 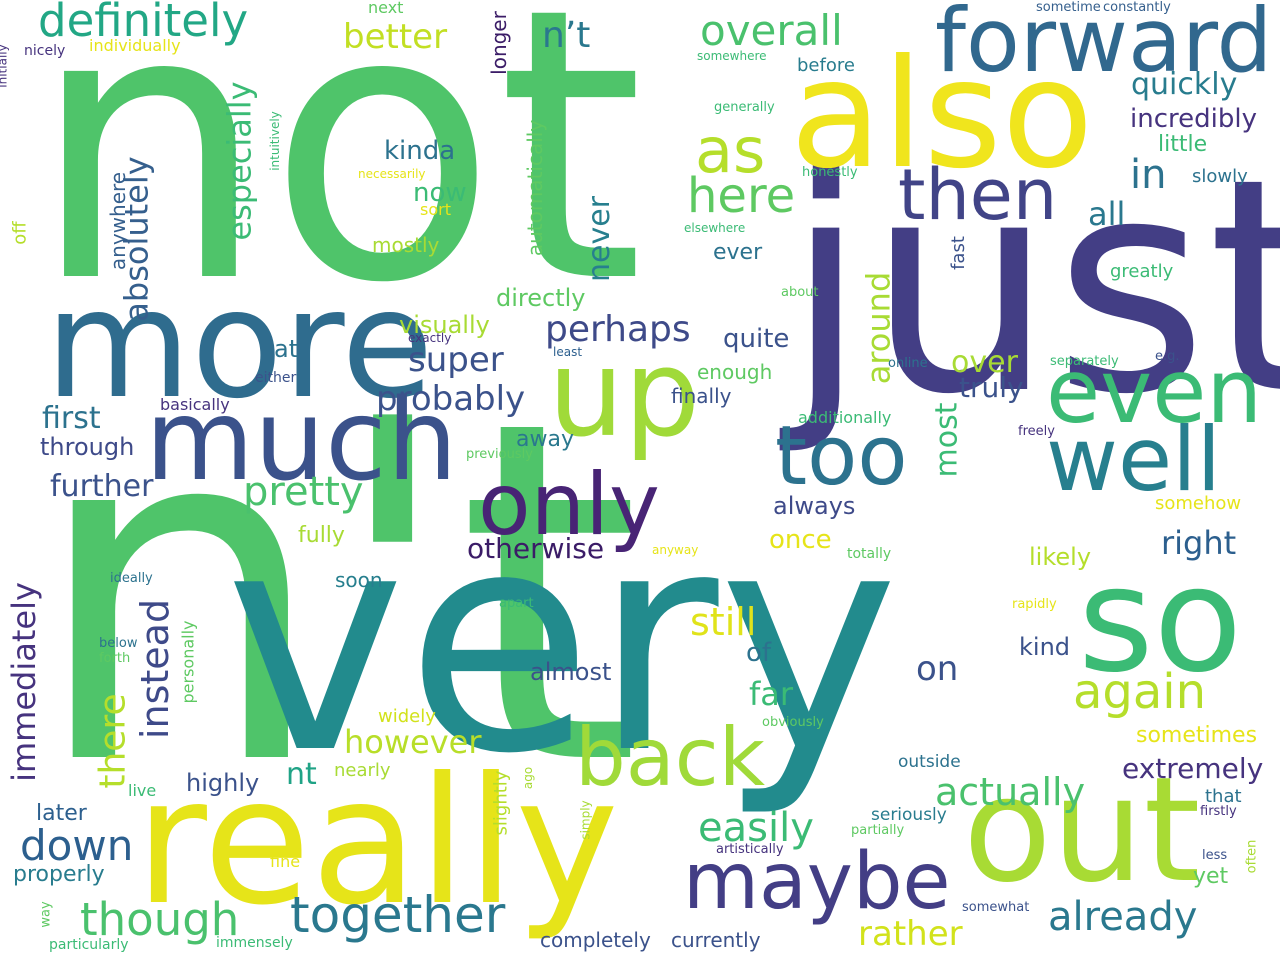 I want to click on word: right, so click(x=1199, y=543).